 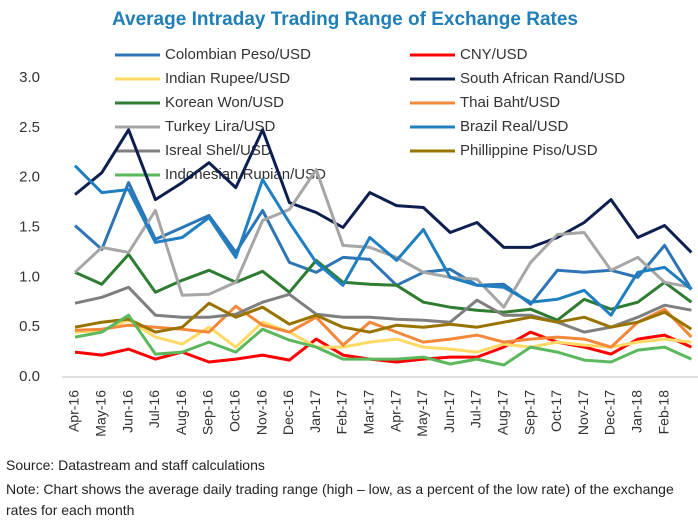 I want to click on legend-label: Phillippine Piso/USD, so click(x=529, y=150).